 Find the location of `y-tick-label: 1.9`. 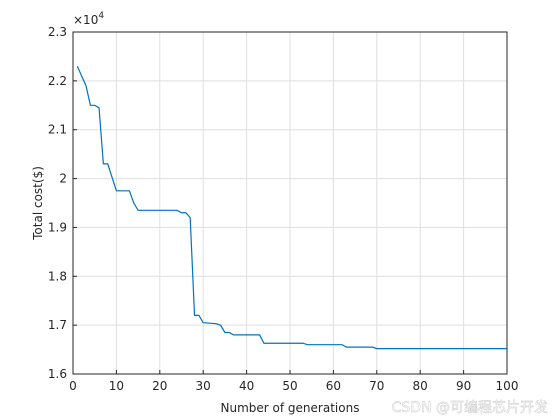

y-tick-label: 1.9 is located at coordinates (57, 227).